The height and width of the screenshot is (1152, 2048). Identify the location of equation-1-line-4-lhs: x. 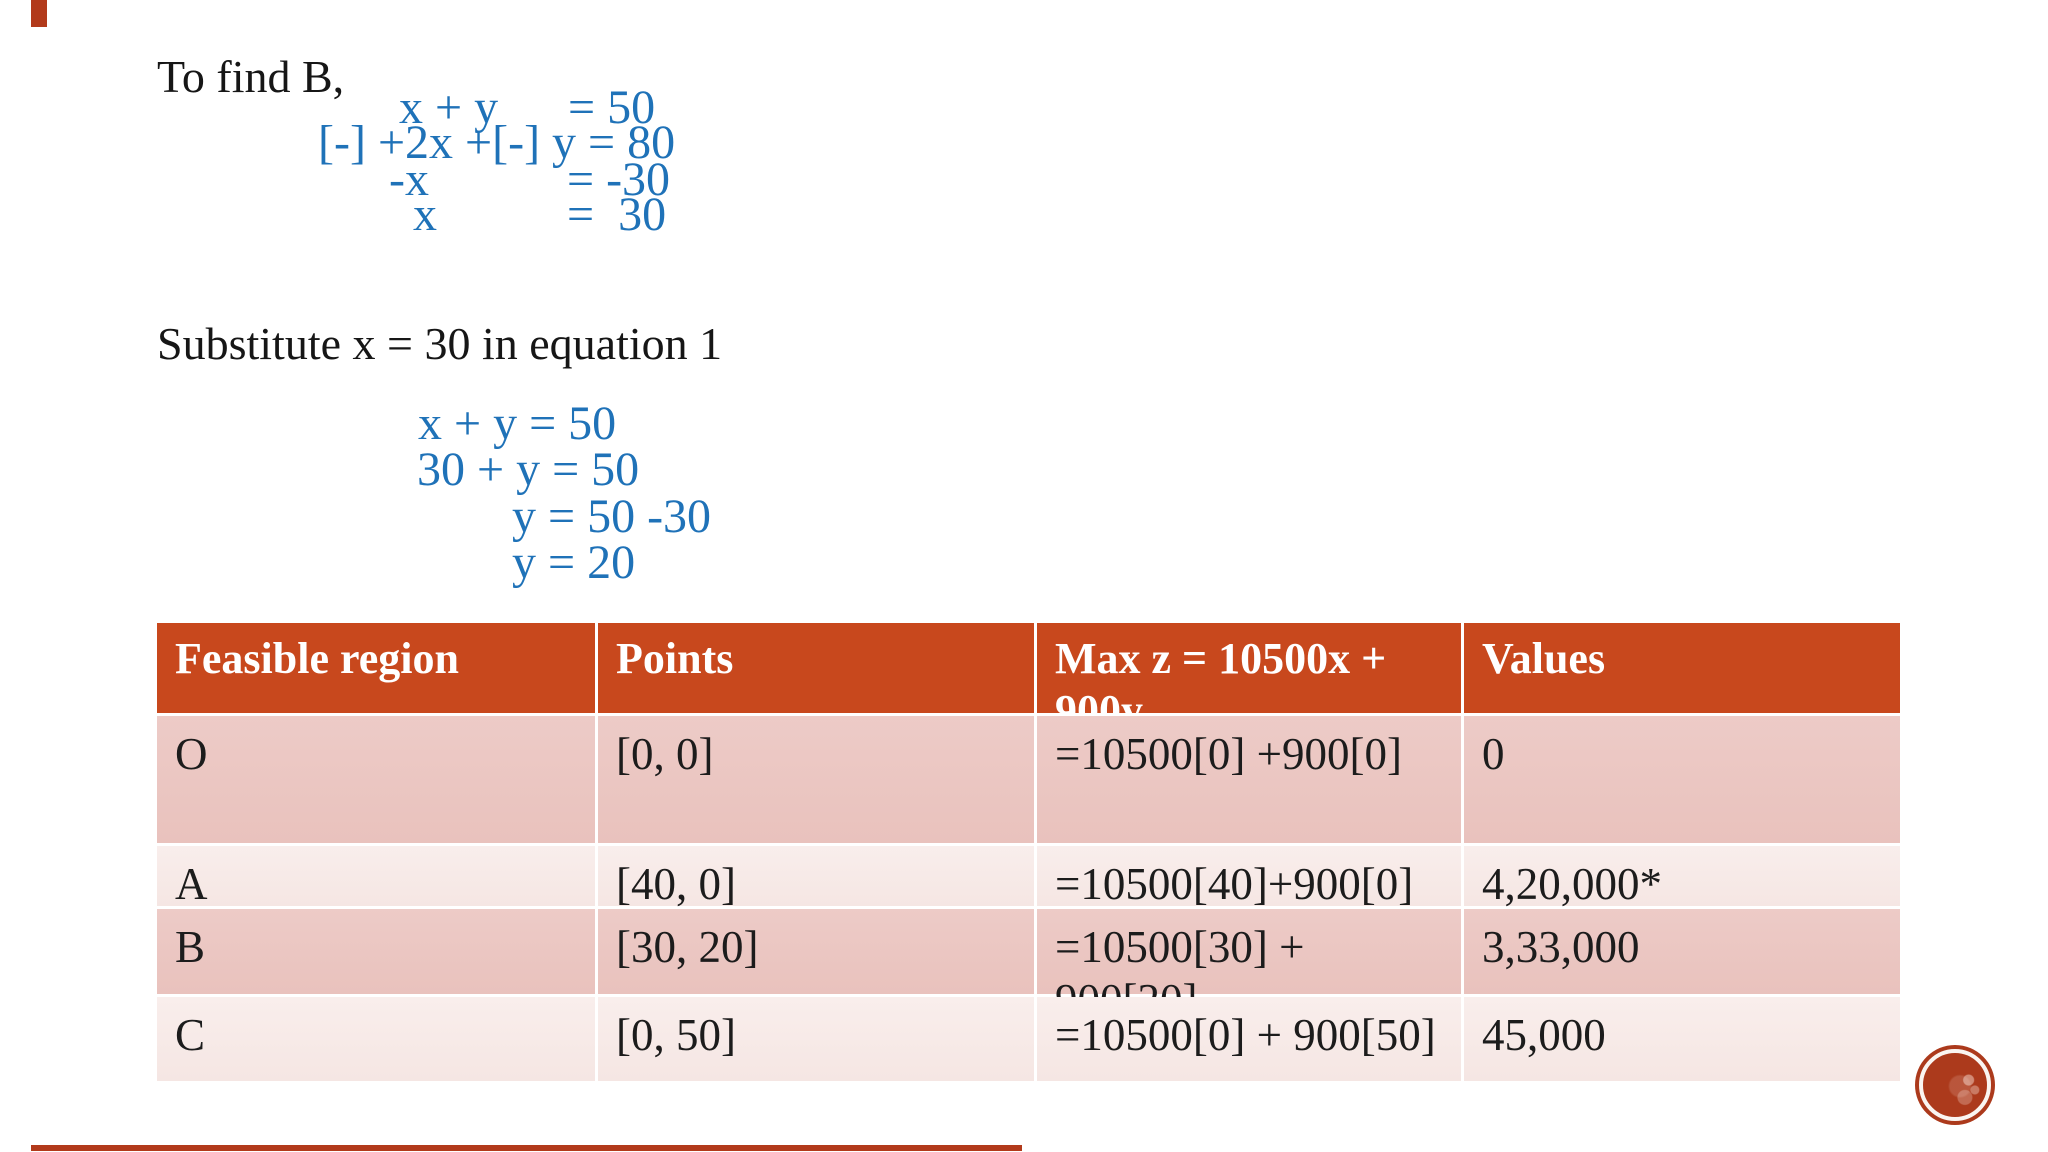
(425, 214).